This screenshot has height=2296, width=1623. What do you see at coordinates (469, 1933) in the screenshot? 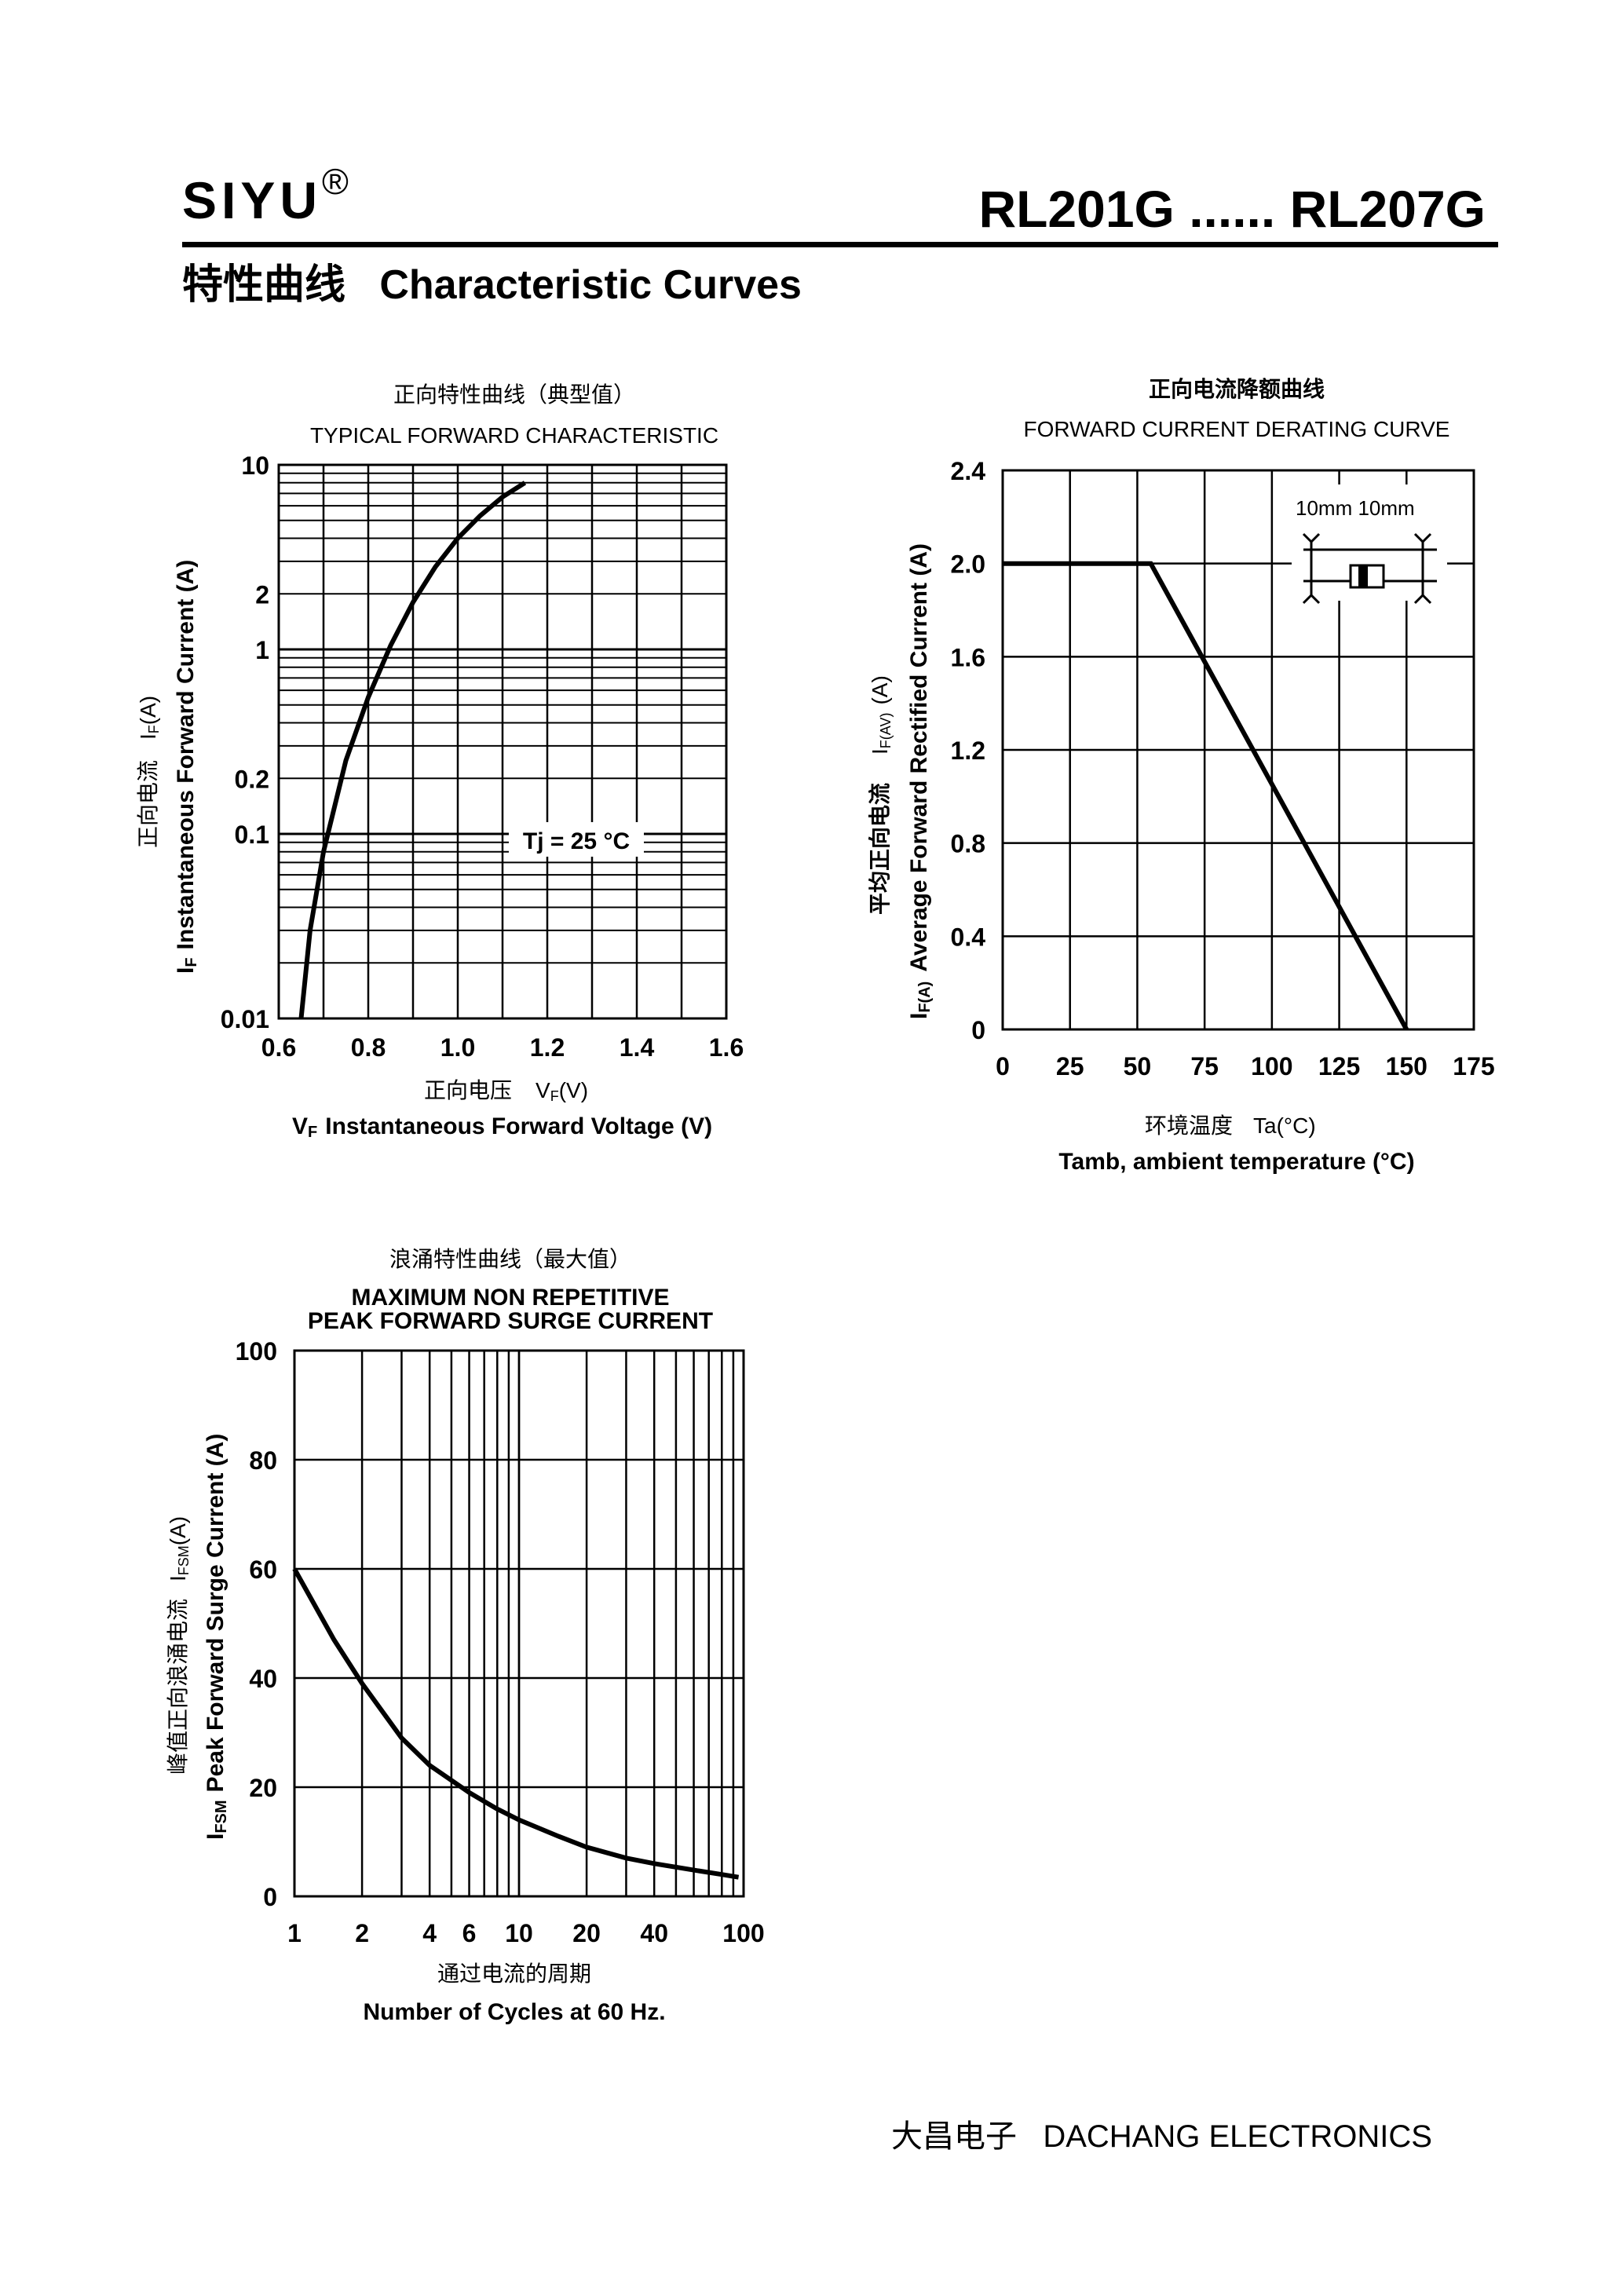
I see `chart3-x-tick-label: 6` at bounding box center [469, 1933].